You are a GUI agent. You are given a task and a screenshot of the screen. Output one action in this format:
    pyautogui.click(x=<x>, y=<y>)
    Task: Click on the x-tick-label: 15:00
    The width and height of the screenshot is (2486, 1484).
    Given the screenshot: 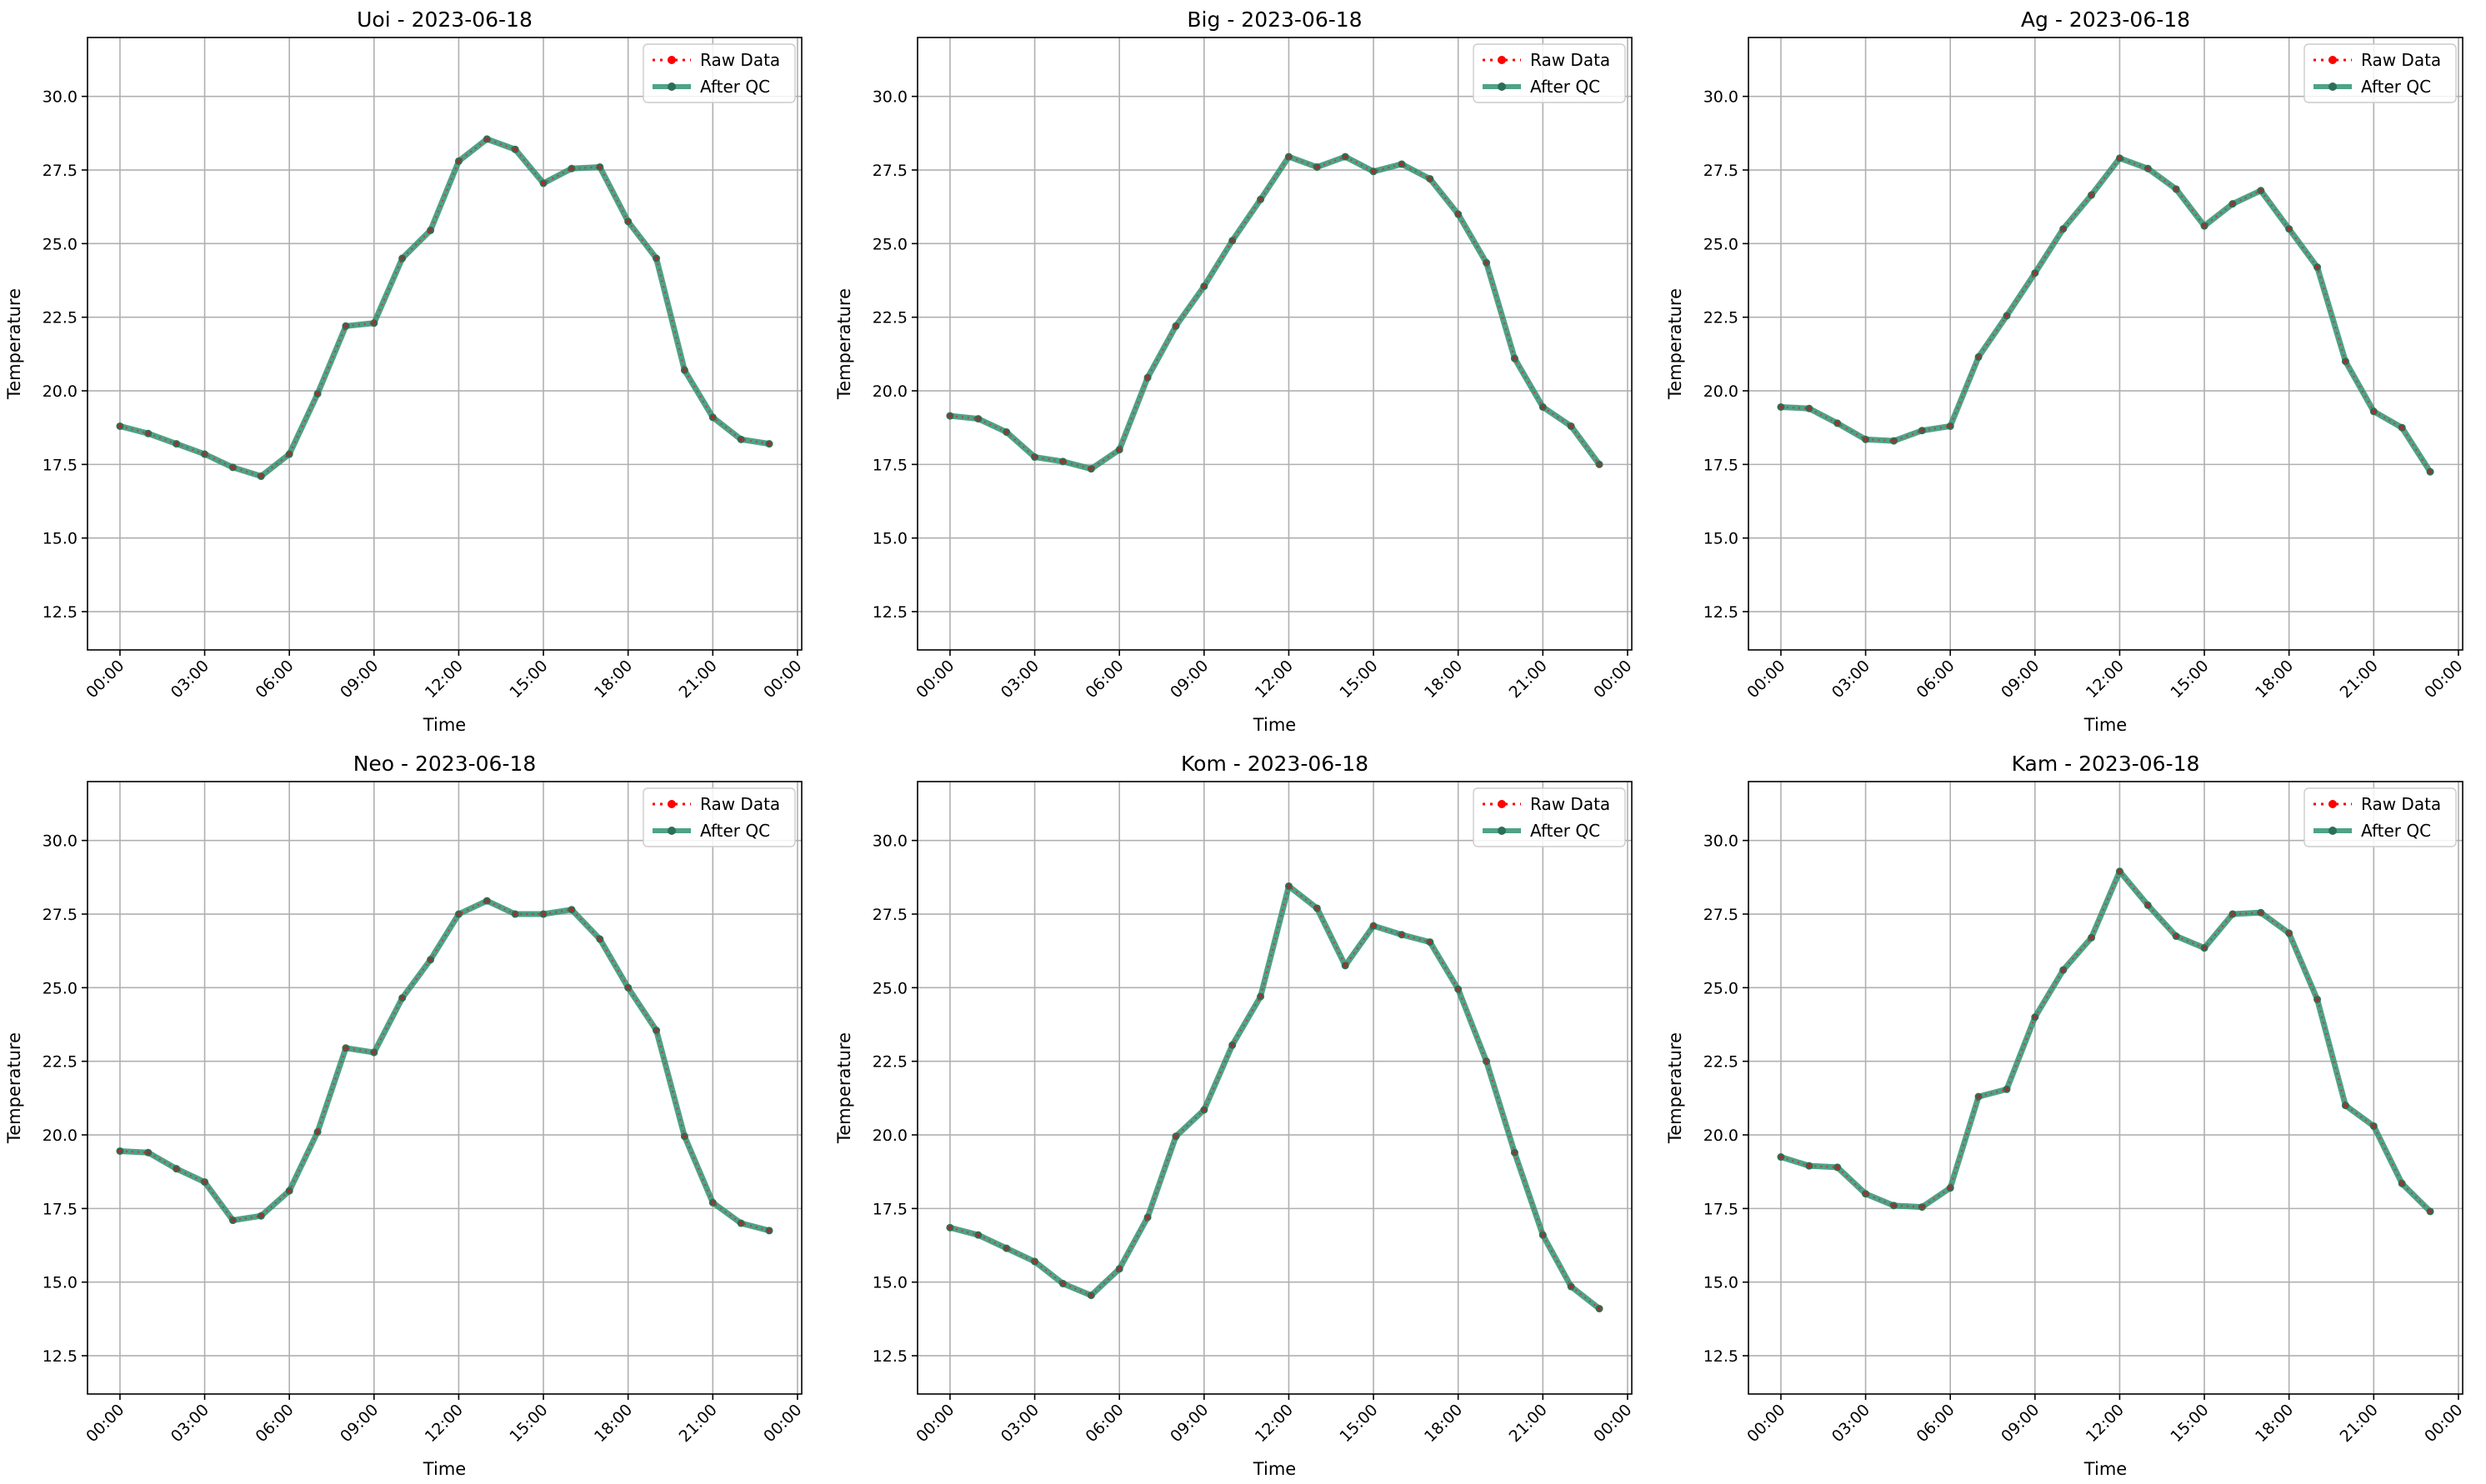 What is the action you would take?
    pyautogui.click(x=2189, y=679)
    